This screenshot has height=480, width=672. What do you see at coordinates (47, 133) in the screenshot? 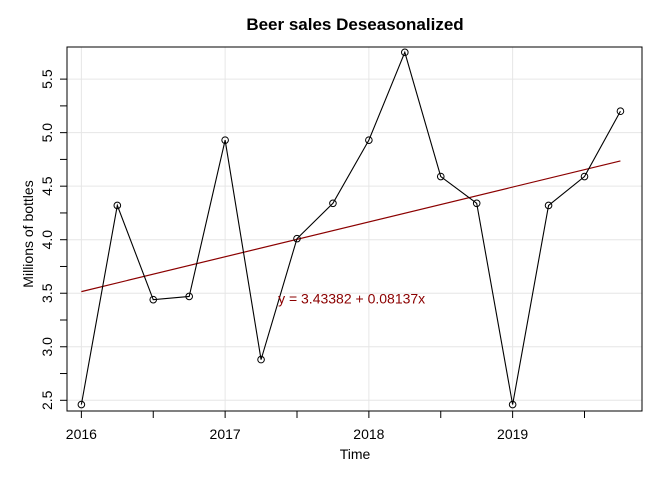
I see `y-tick-label: 5.0` at bounding box center [47, 133].